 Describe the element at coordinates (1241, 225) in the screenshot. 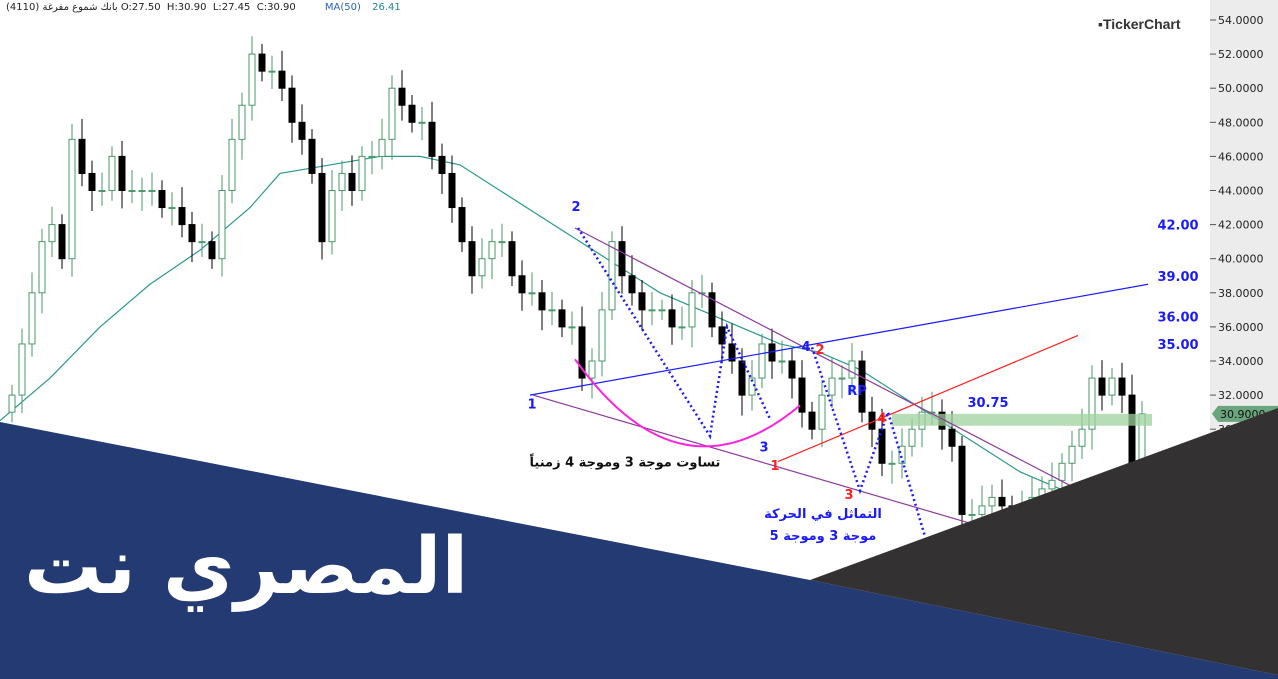

I see `y-tick-label: 42.0000` at that location.